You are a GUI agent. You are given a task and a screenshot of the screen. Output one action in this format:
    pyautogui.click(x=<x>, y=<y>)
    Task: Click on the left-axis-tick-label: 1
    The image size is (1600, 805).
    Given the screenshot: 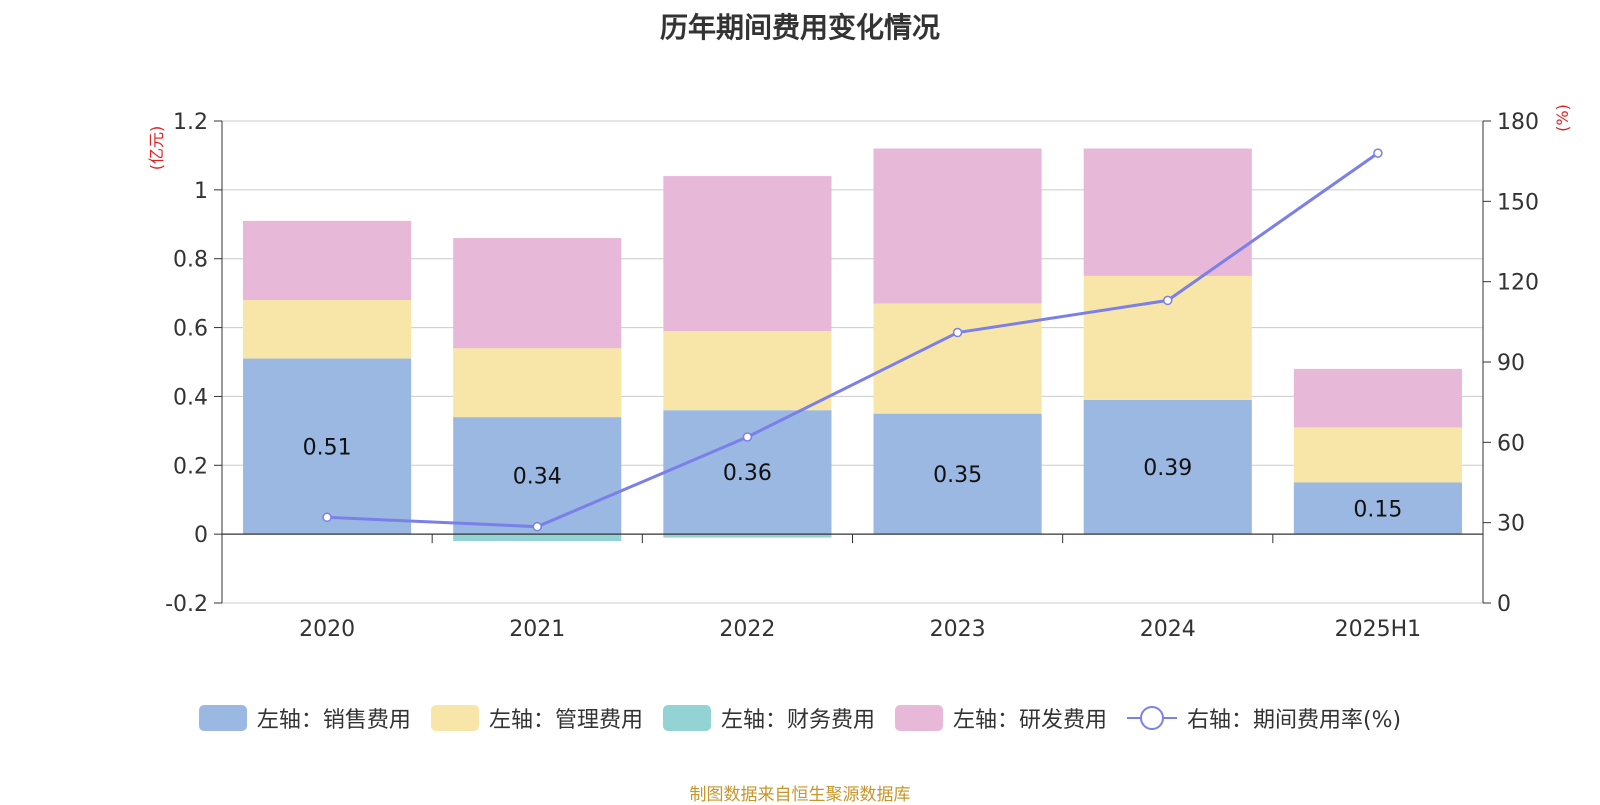 What is the action you would take?
    pyautogui.click(x=201, y=191)
    